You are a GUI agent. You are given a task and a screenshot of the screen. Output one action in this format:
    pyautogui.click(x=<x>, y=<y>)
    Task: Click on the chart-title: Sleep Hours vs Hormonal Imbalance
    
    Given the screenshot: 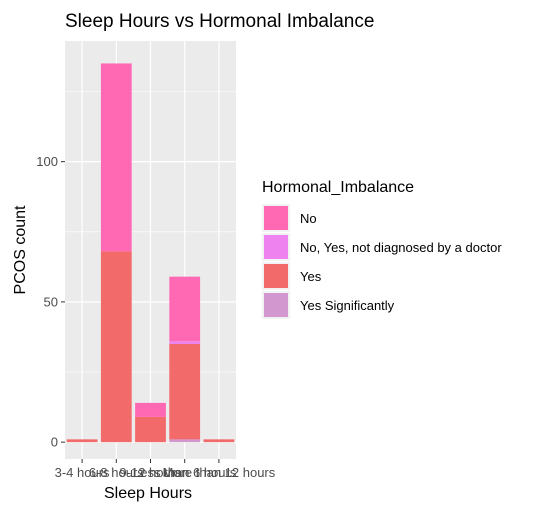 What is the action you would take?
    pyautogui.click(x=219, y=21)
    